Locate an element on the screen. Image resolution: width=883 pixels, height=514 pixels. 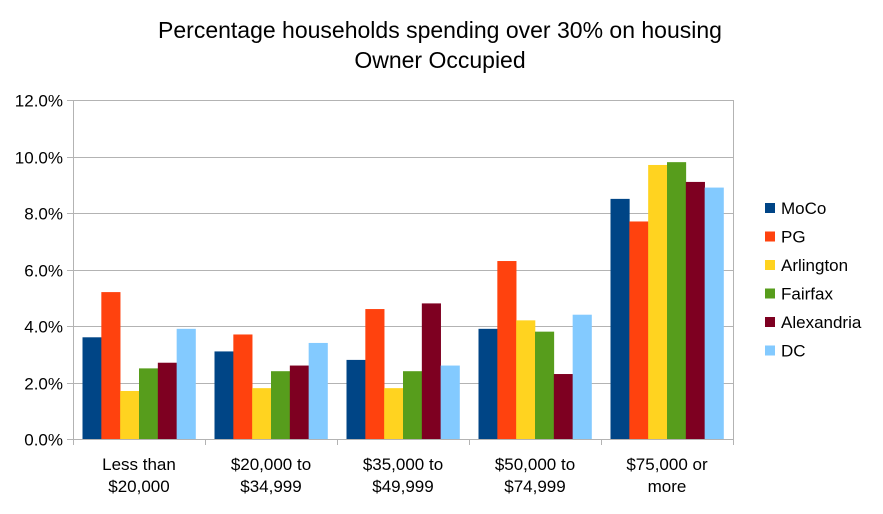
y-tick-label: 6.0% is located at coordinates (43, 271).